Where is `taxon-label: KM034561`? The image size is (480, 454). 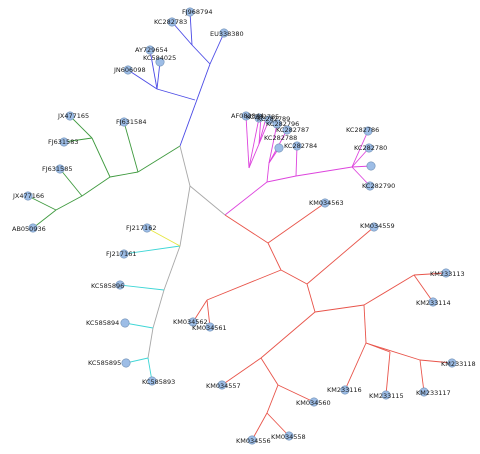
taxon-label: KM034561 is located at coordinates (209, 328).